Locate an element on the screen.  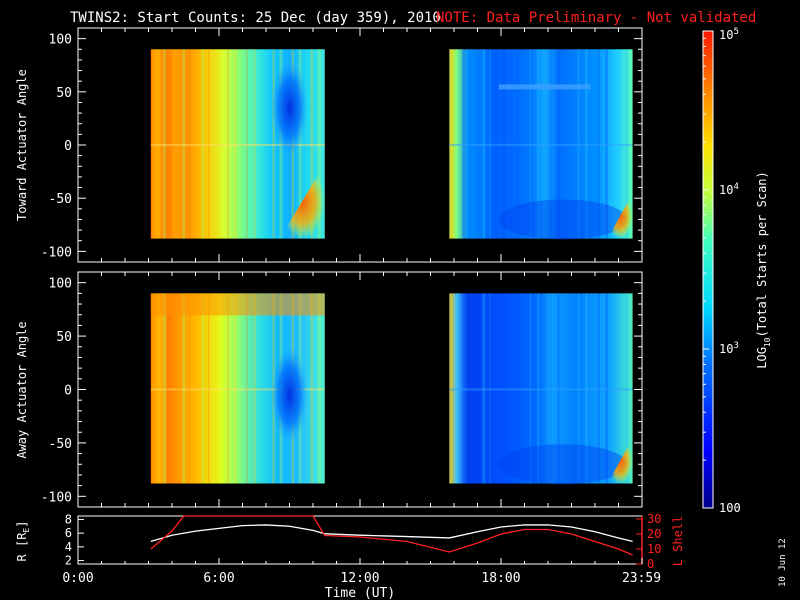
toward-band is located at coordinates (544, 87).